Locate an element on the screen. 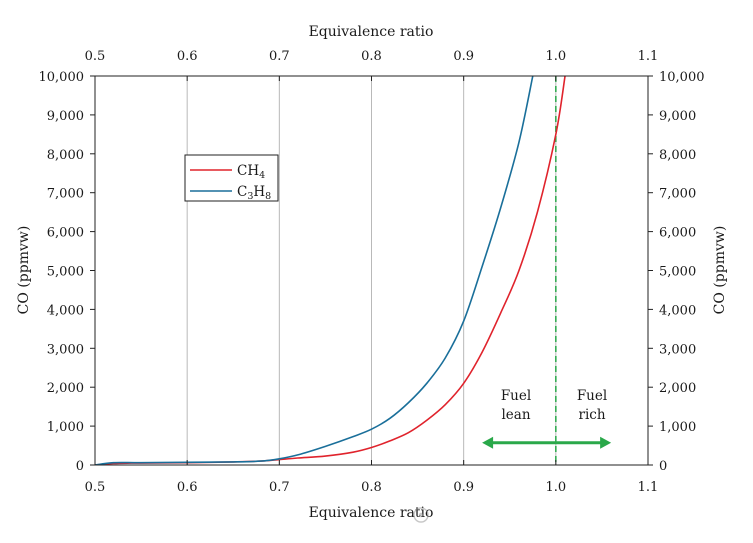 This screenshot has height=543, width=753. watermark-icon-dot is located at coordinates (421, 515).